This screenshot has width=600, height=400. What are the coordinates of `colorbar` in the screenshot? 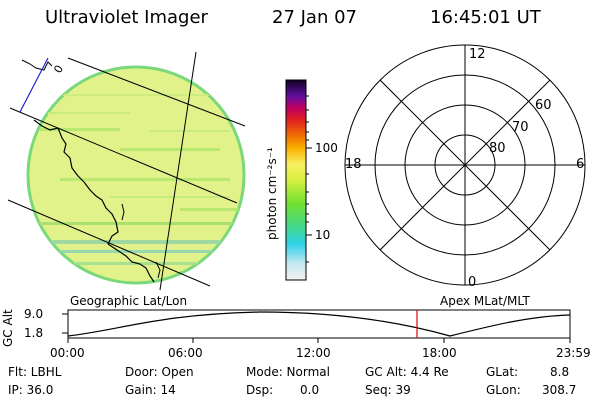 It's located at (296, 180).